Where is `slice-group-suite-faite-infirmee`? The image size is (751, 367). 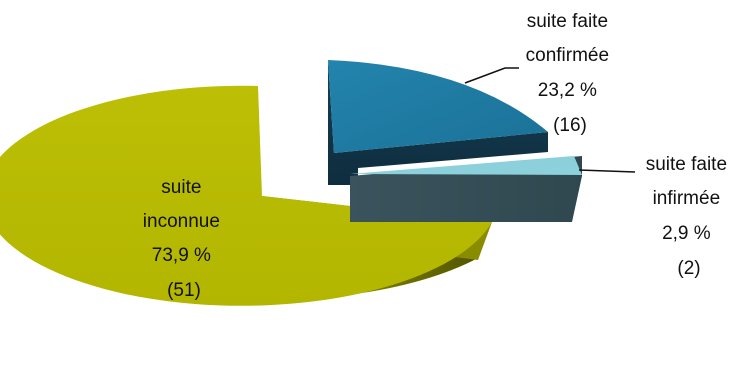
slice-group-suite-faite-infirmee is located at coordinates (466, 189).